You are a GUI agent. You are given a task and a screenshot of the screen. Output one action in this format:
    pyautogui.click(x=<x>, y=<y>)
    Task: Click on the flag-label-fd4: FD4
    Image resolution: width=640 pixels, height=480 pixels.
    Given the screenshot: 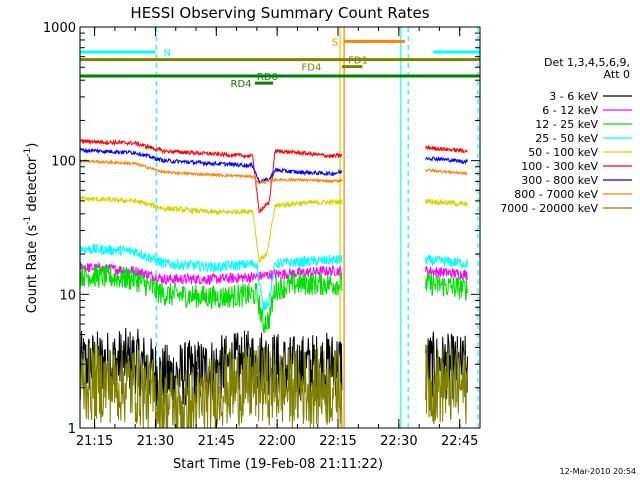 What is the action you would take?
    pyautogui.click(x=312, y=68)
    